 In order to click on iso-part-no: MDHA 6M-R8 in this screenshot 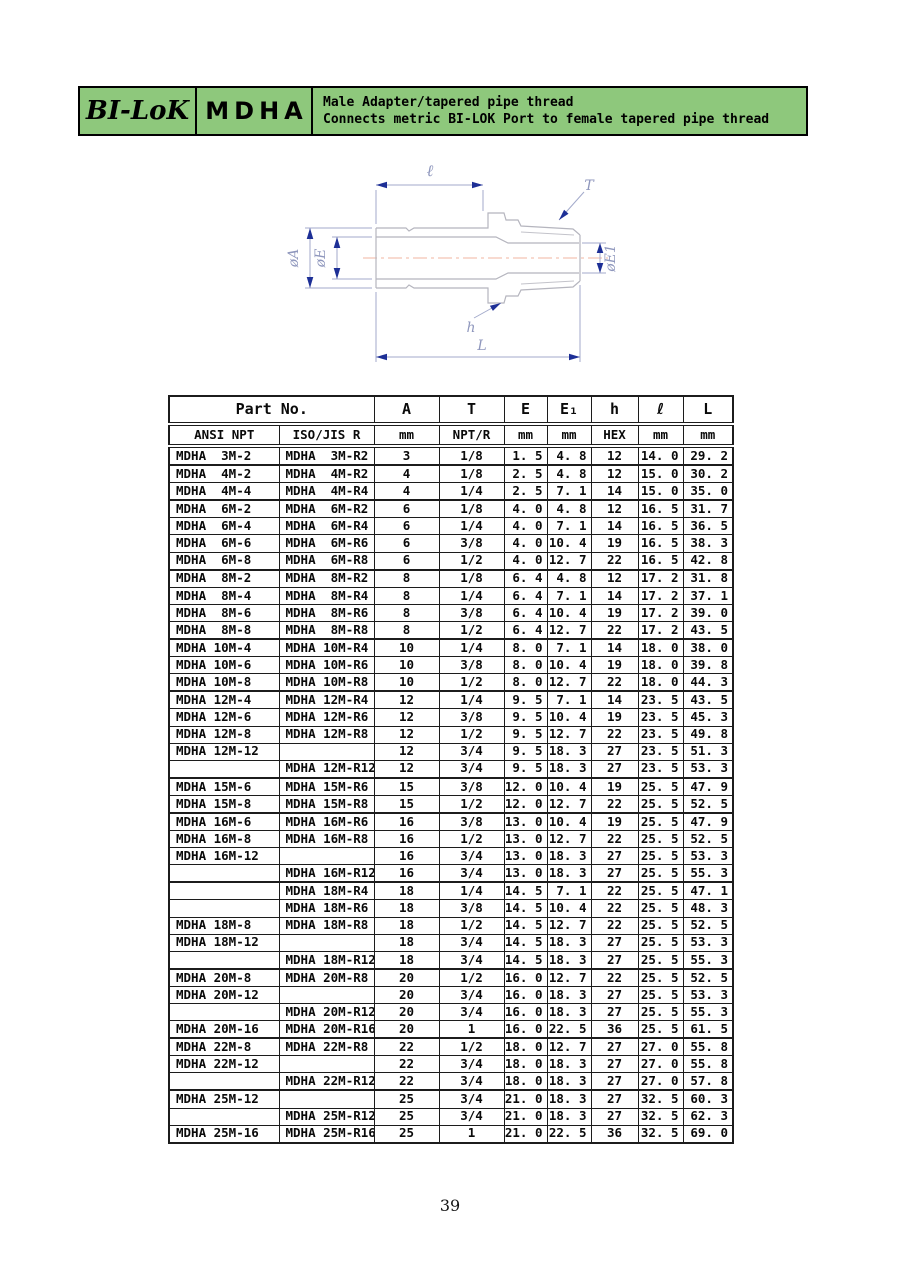, I will do `click(326, 561)`.